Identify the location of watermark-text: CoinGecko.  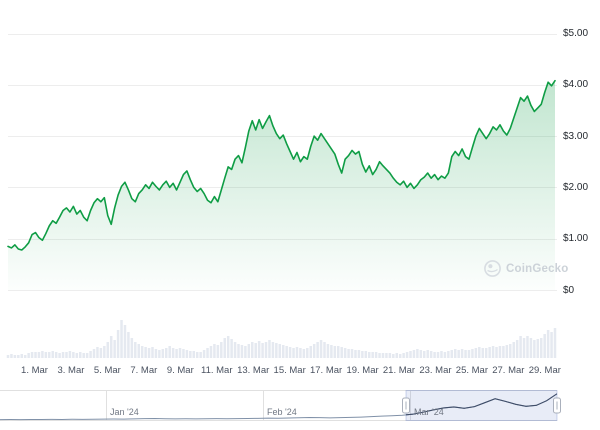
(537, 268).